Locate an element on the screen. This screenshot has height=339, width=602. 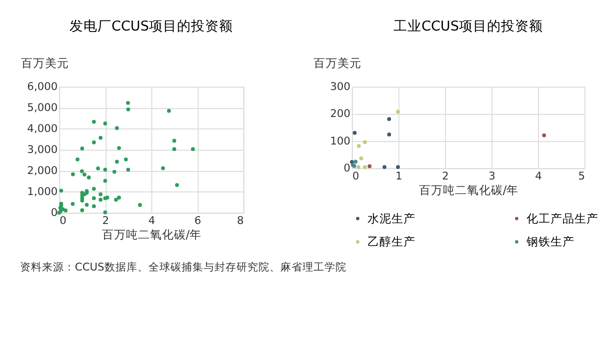
text: 资料来源：CCUS数据库、全球碳捕集与封存研究院、麻省理工学院 is located at coordinates (183, 267).